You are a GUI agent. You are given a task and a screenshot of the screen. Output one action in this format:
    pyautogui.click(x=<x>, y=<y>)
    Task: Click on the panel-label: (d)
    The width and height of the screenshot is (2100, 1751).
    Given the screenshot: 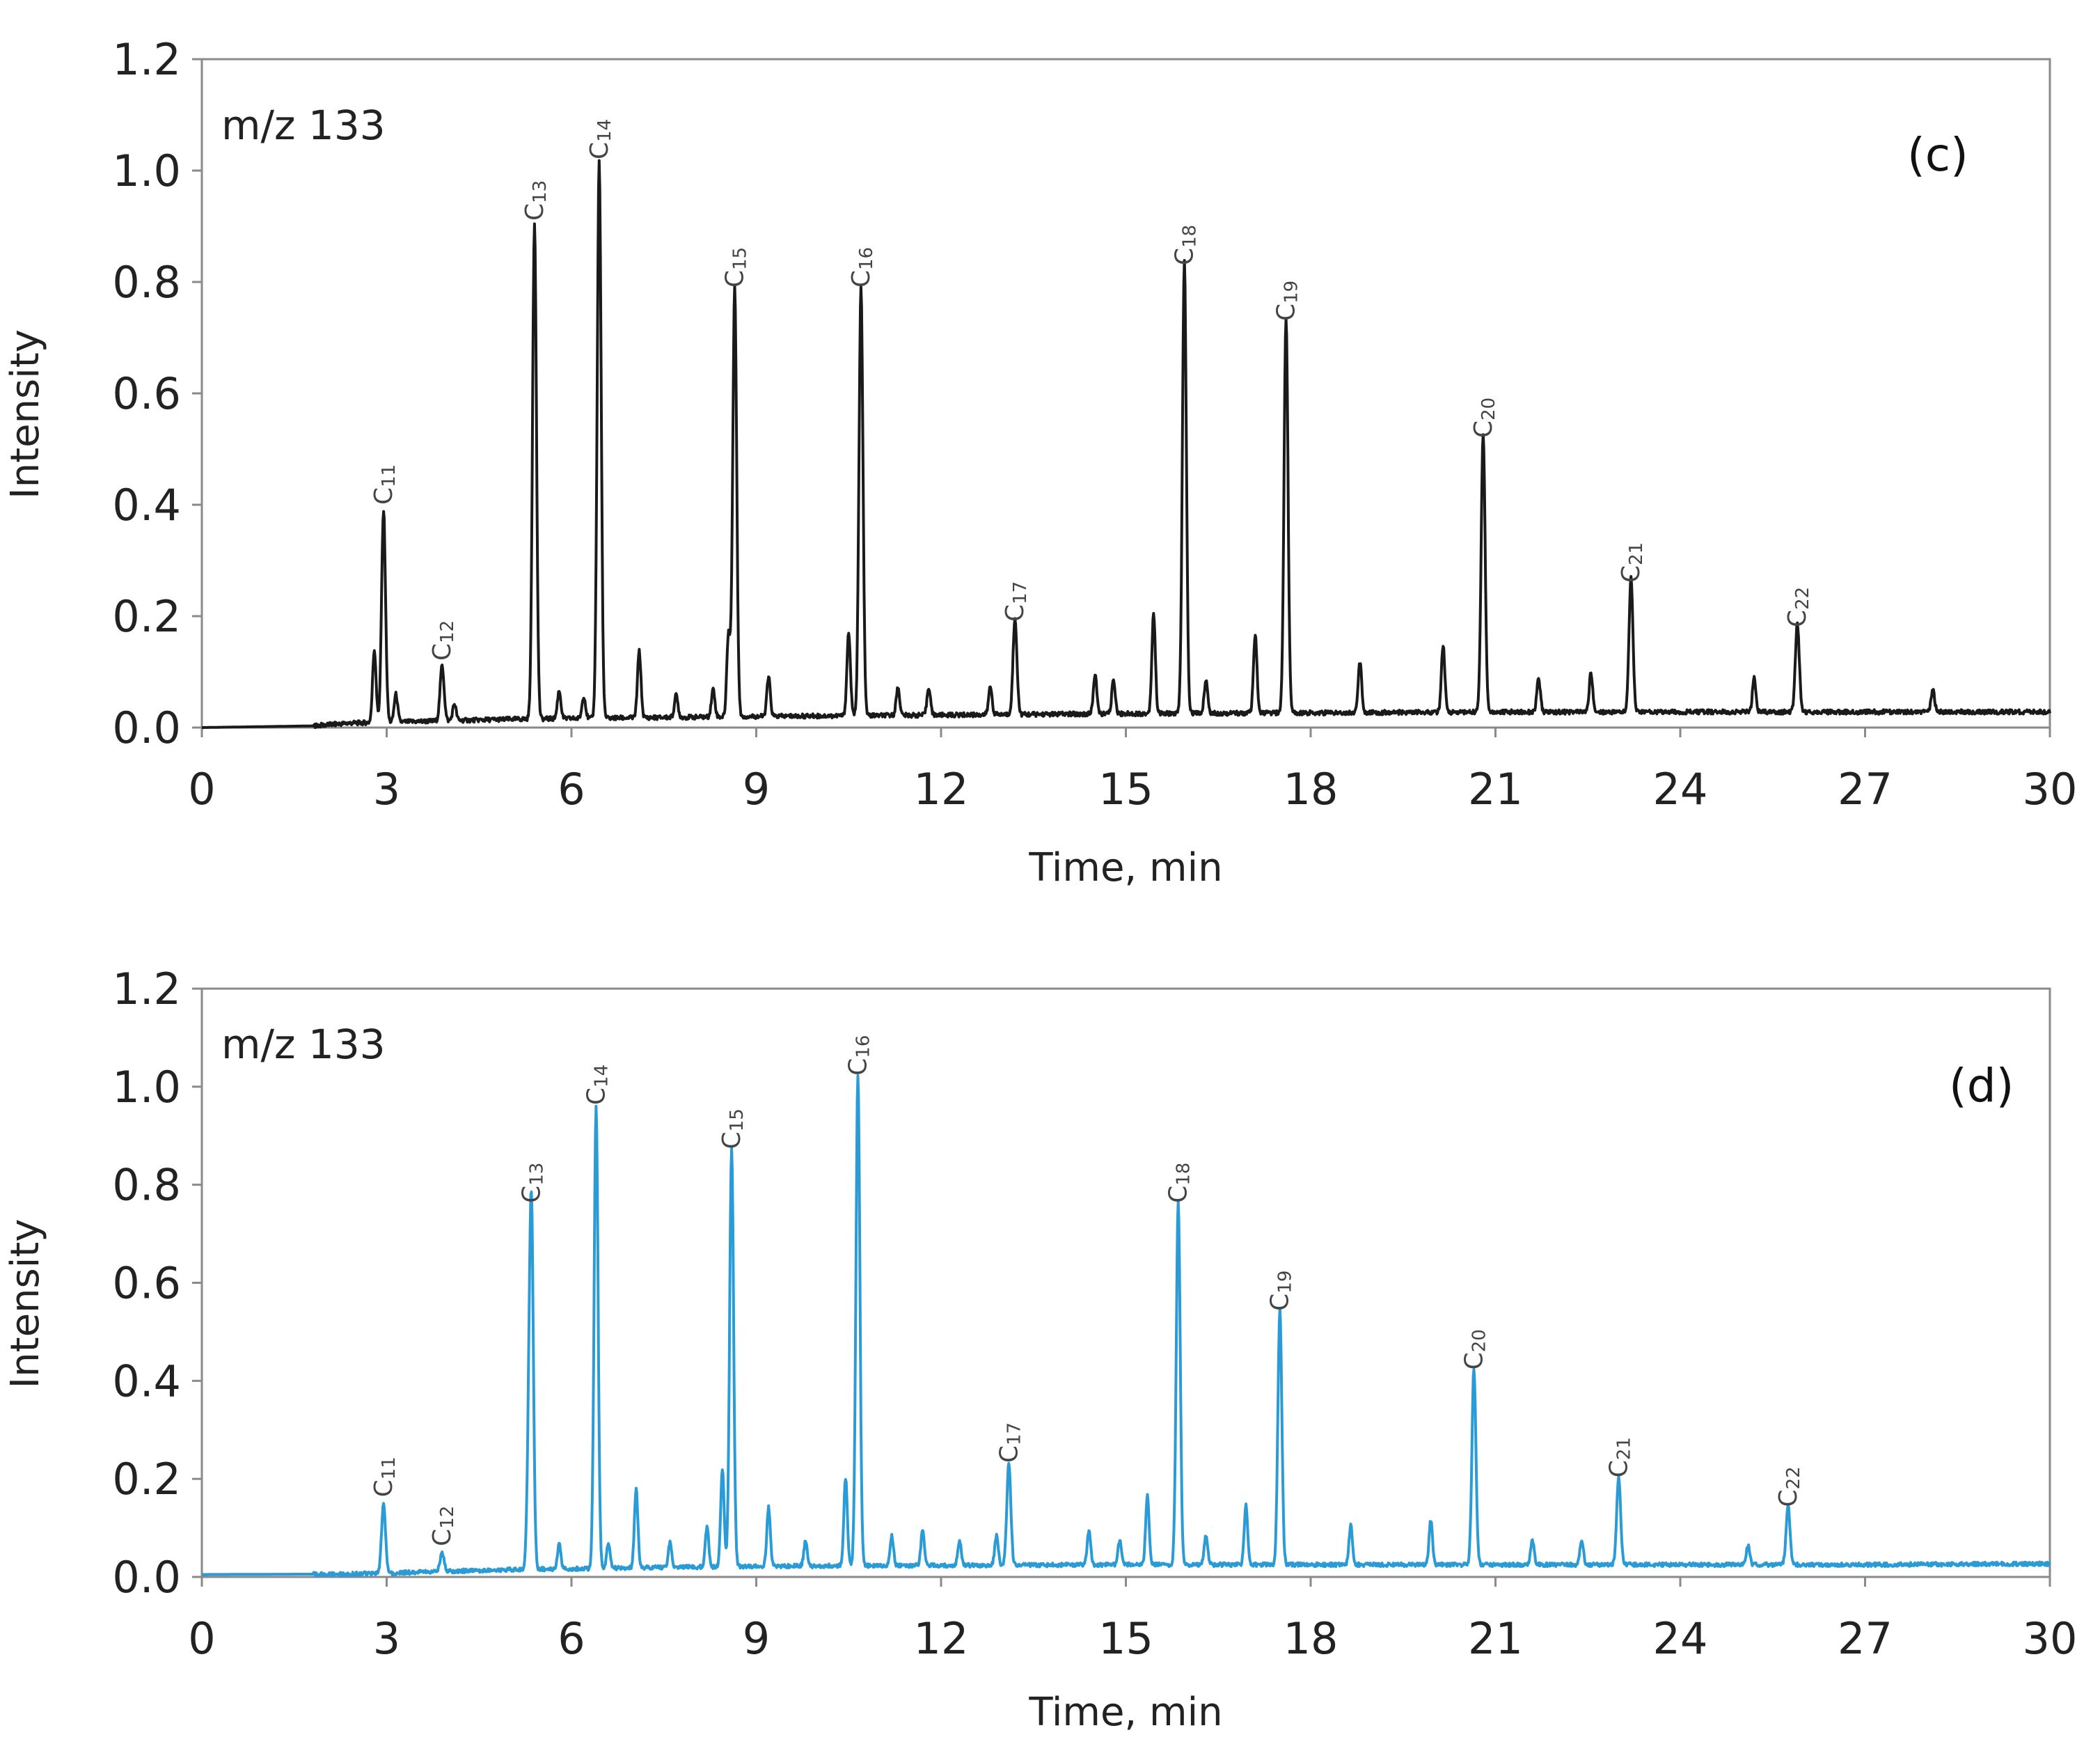 What is the action you would take?
    pyautogui.click(x=1982, y=1086)
    